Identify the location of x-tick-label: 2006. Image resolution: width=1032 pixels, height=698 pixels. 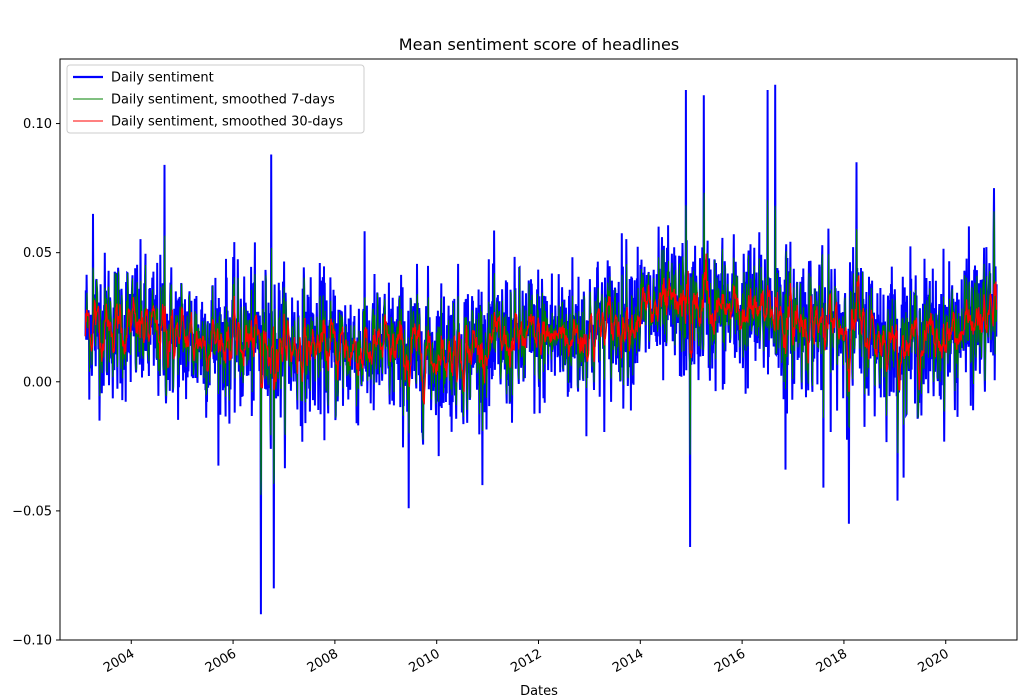
(221, 661).